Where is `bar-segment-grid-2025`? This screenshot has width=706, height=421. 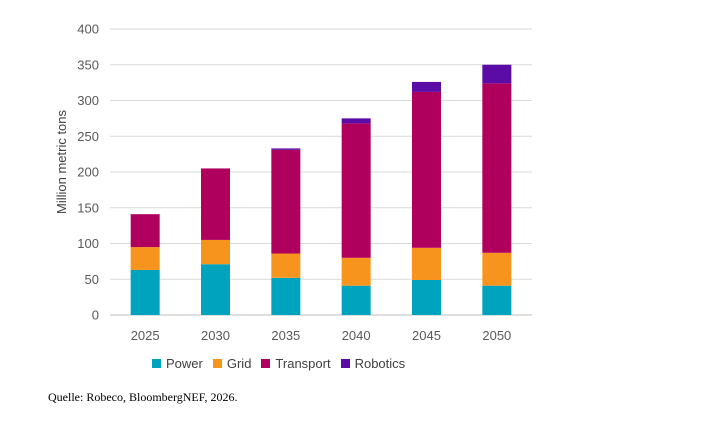 bar-segment-grid-2025 is located at coordinates (145, 258).